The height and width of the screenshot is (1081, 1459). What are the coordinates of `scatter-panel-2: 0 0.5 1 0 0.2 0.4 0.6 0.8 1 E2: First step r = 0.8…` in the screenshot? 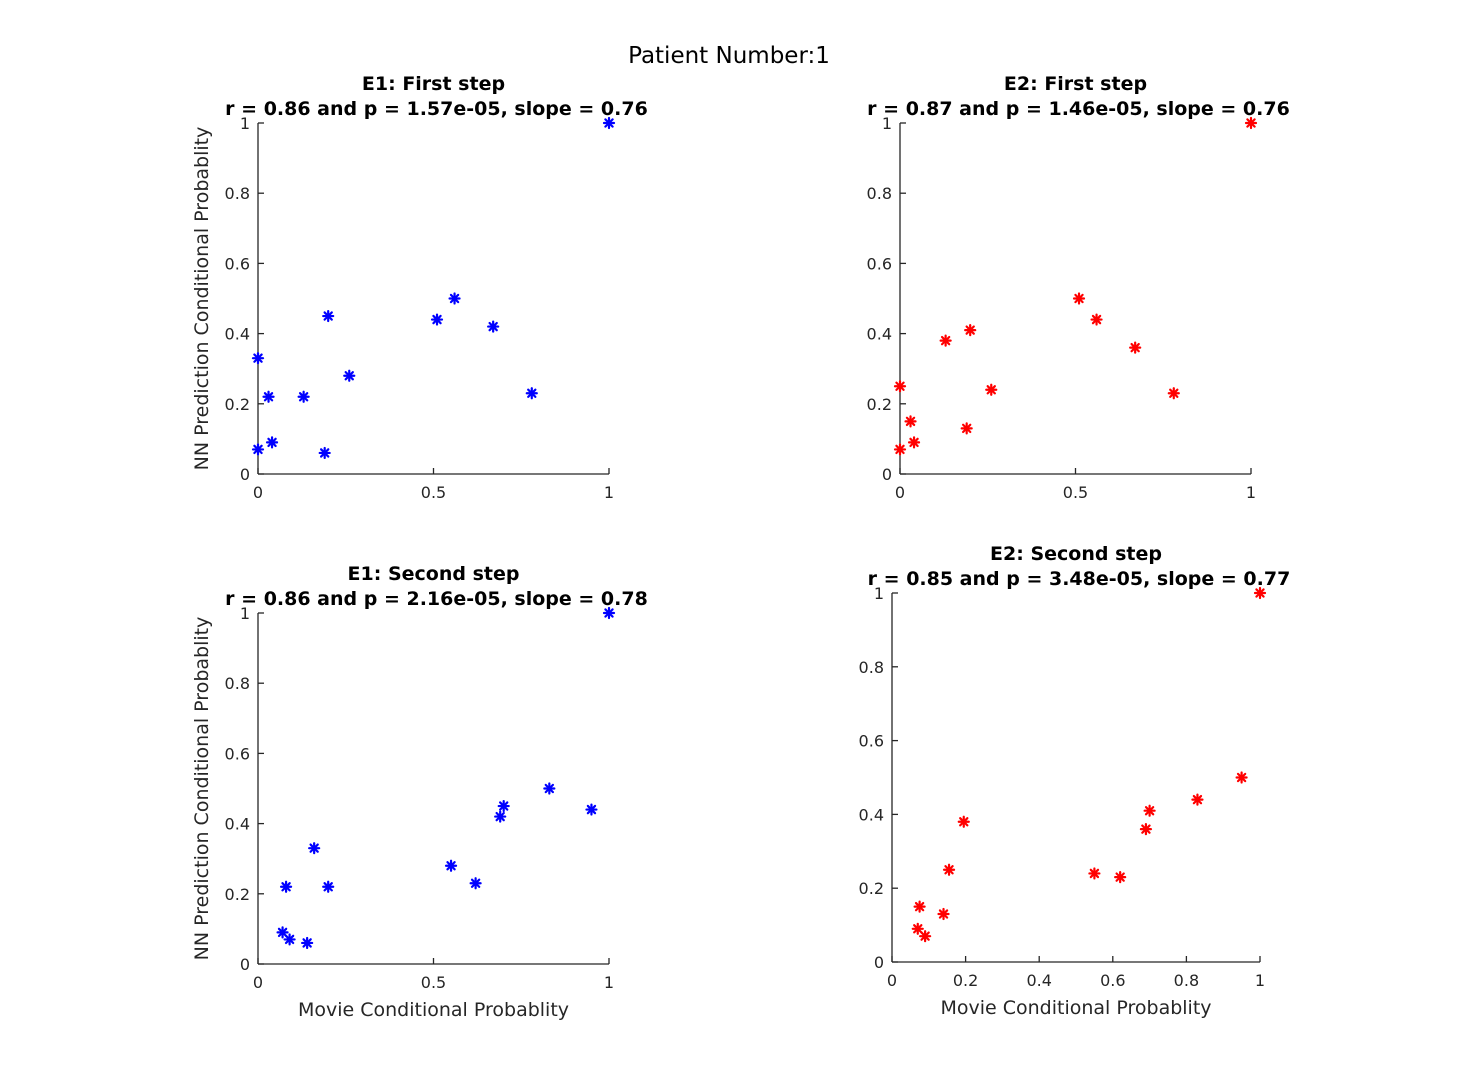 It's located at (1078, 287).